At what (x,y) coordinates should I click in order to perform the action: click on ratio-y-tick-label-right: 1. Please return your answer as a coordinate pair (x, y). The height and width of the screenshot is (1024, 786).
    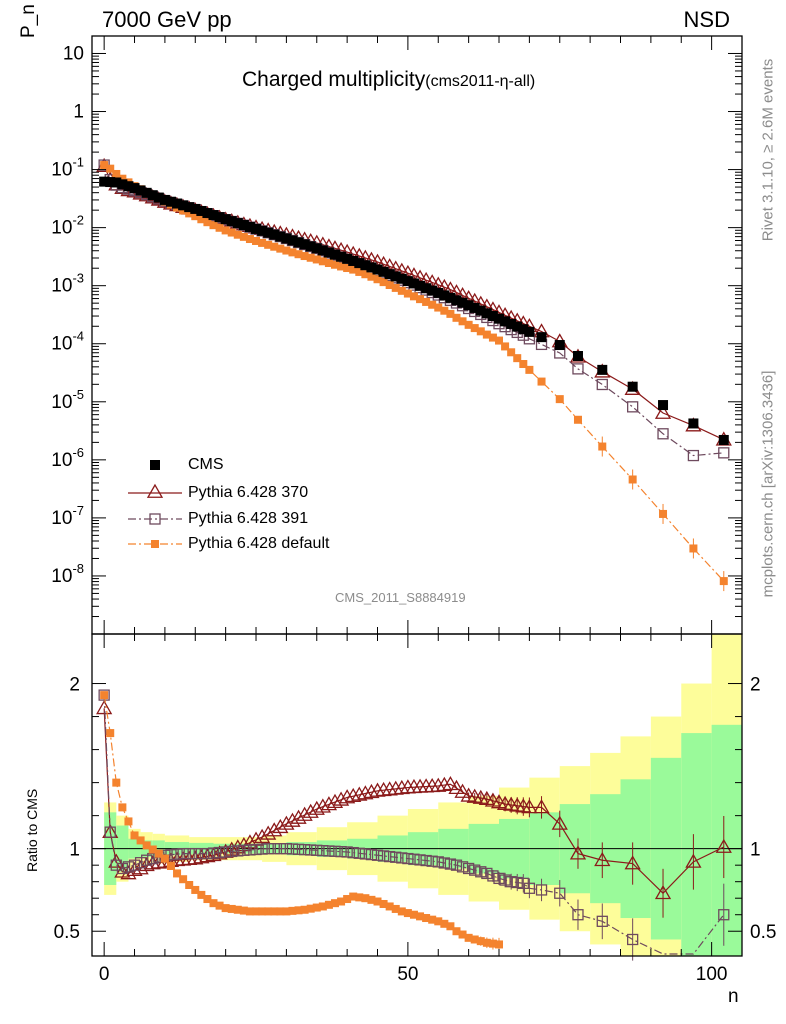
    Looking at the image, I should click on (755, 850).